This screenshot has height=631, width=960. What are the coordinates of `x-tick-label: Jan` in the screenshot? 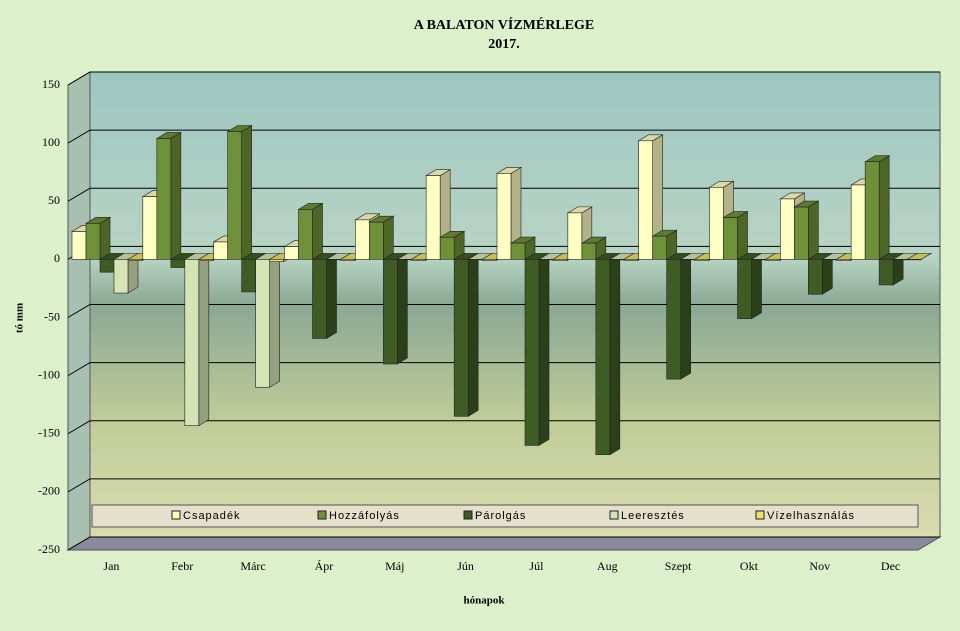 It's located at (111, 566).